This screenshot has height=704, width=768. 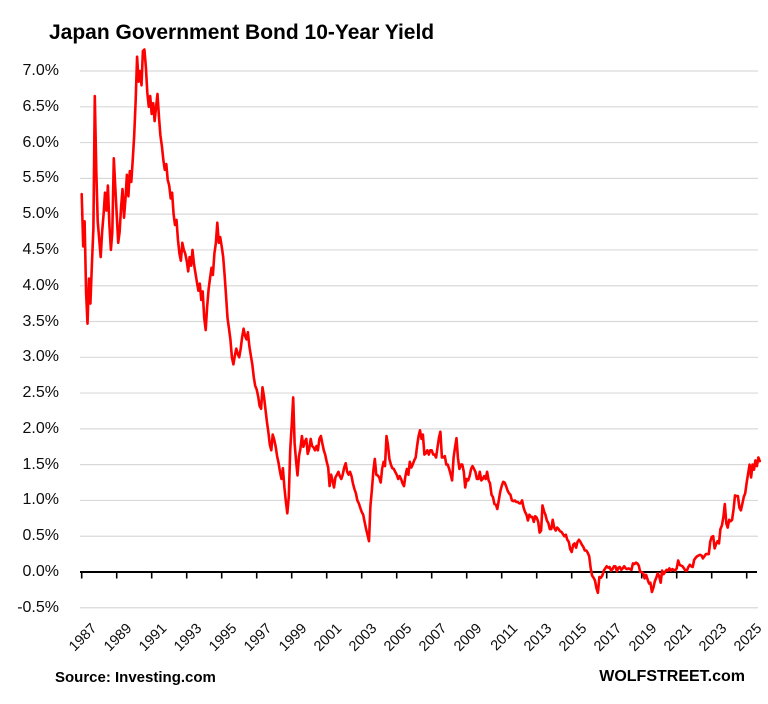 What do you see at coordinates (40, 321) in the screenshot?
I see `y-axis-label: 3.5%` at bounding box center [40, 321].